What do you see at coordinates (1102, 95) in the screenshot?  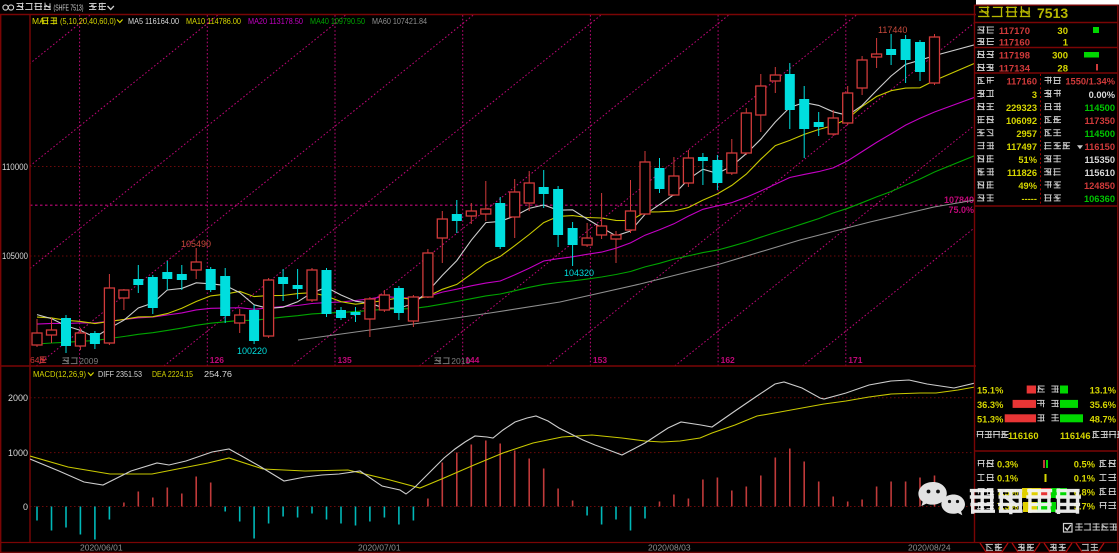 I see `svg-text: 0.00%` at bounding box center [1102, 95].